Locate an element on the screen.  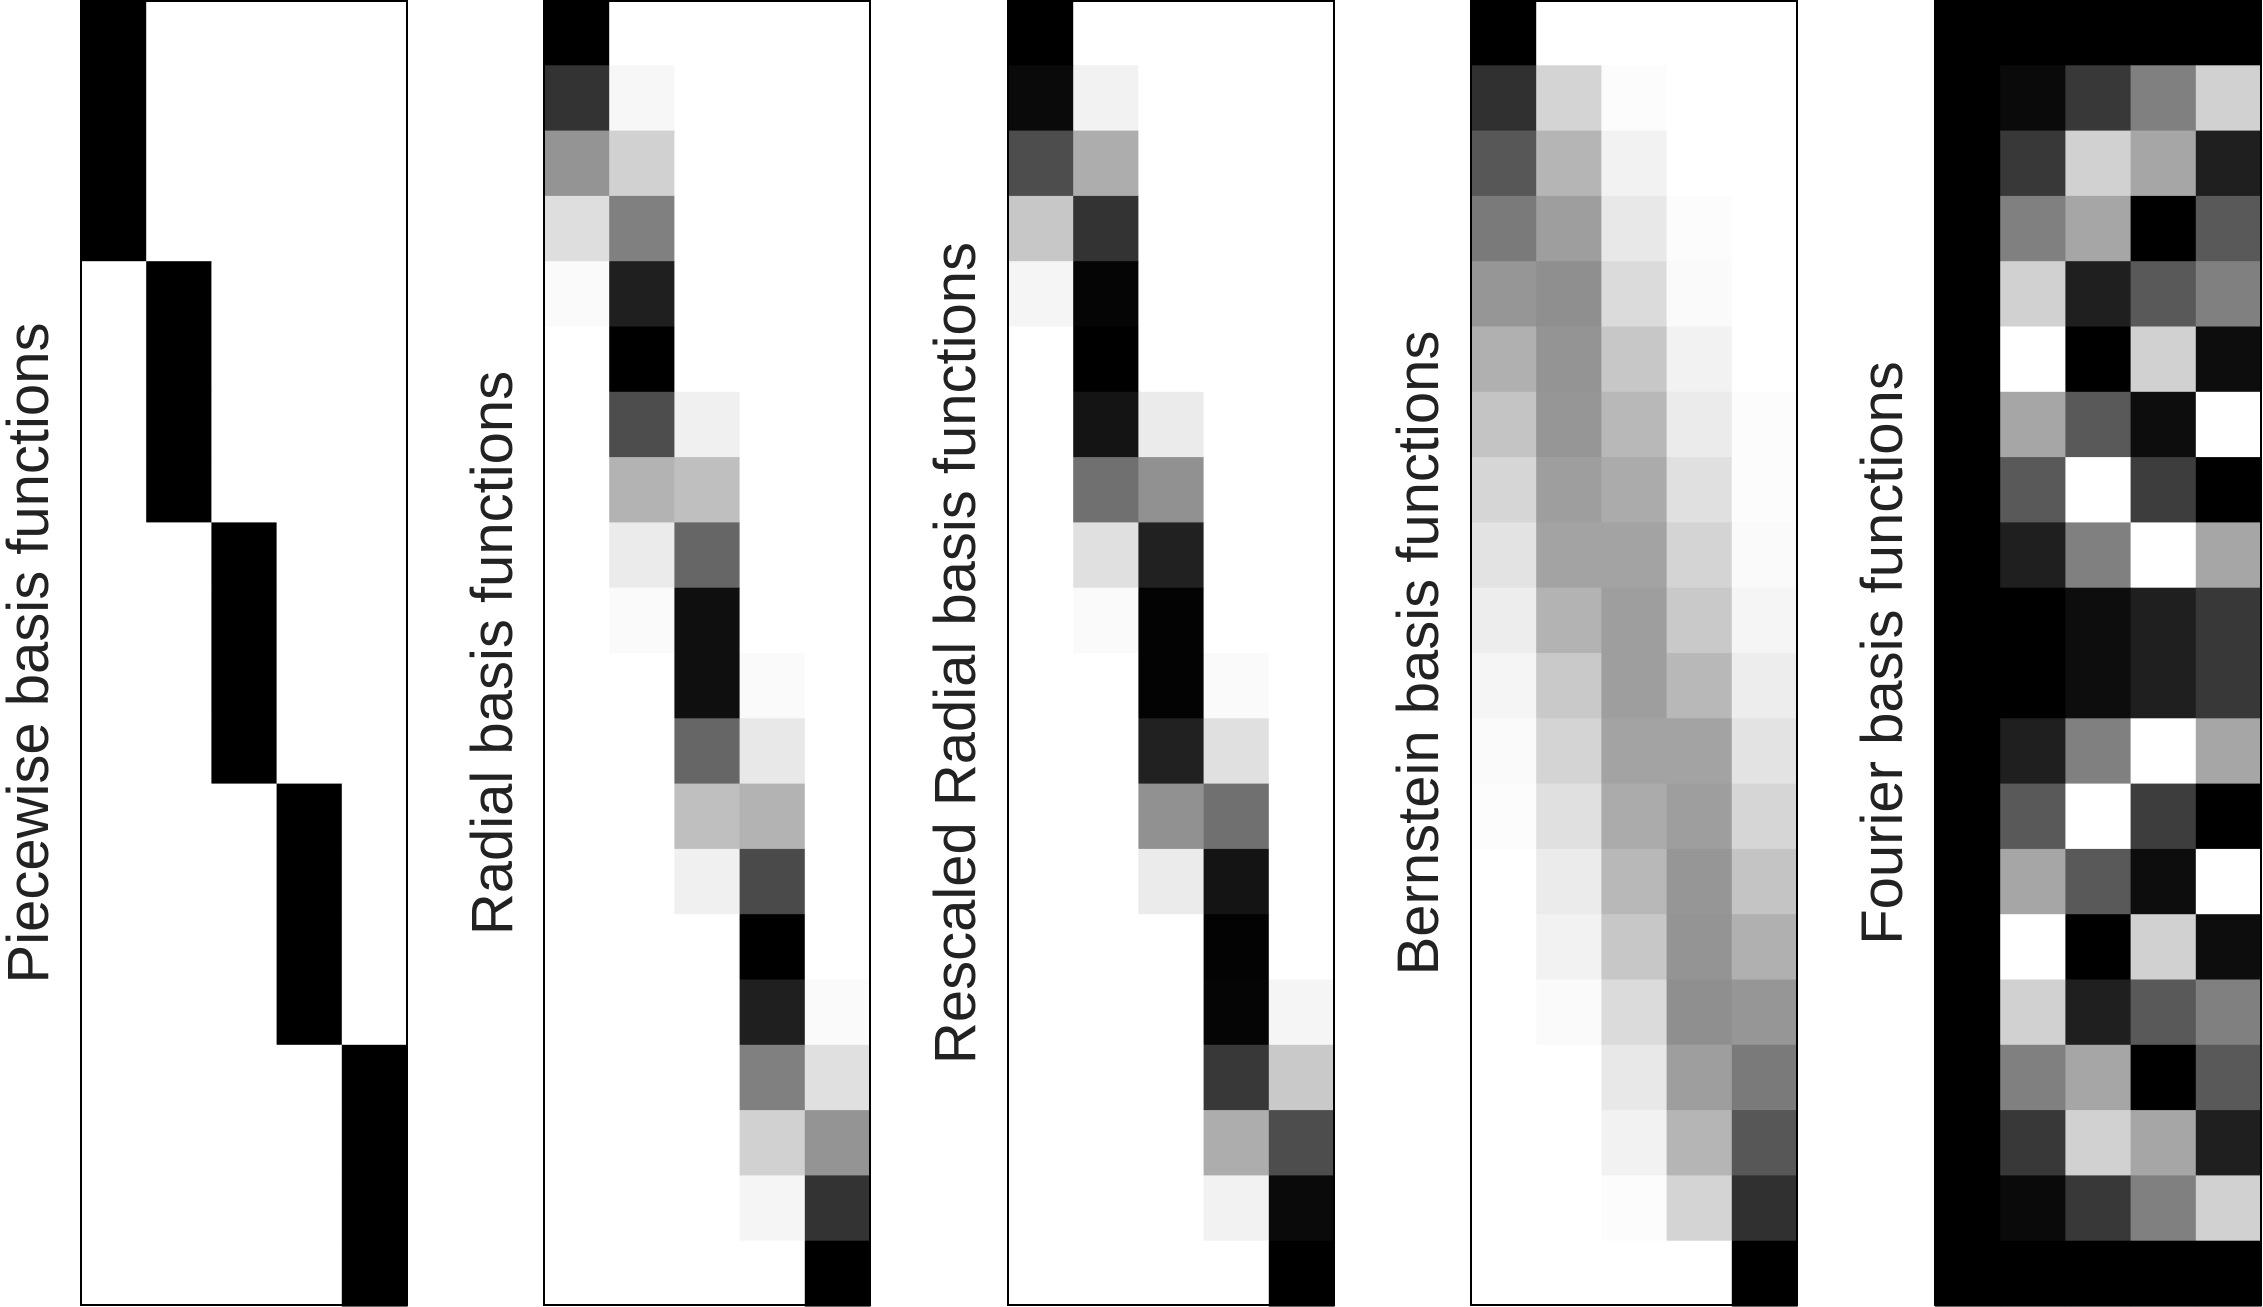
panel-title: Radial basis functions is located at coordinates (492, 653).